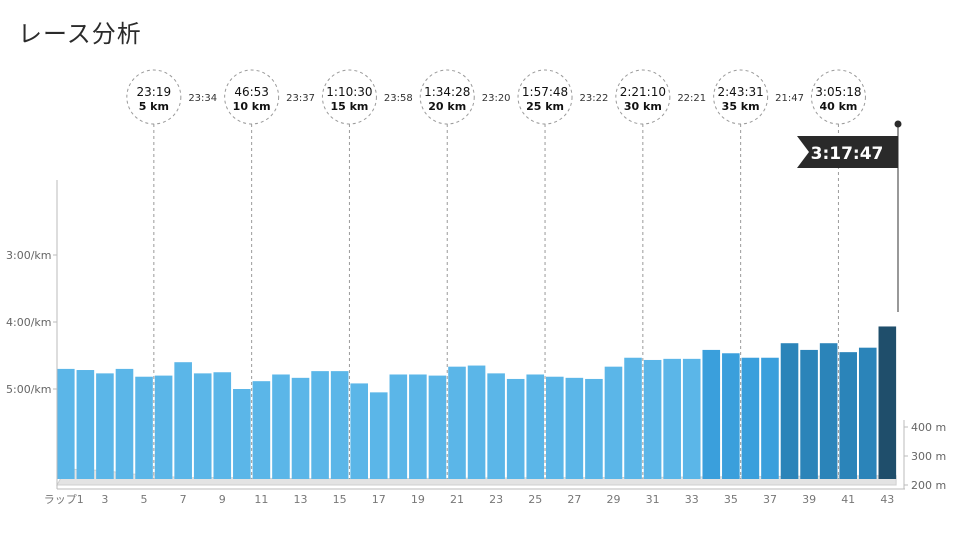 Image resolution: width=960 pixels, height=540 pixels. I want to click on y-tick-label: 4:00/km, so click(29, 322).